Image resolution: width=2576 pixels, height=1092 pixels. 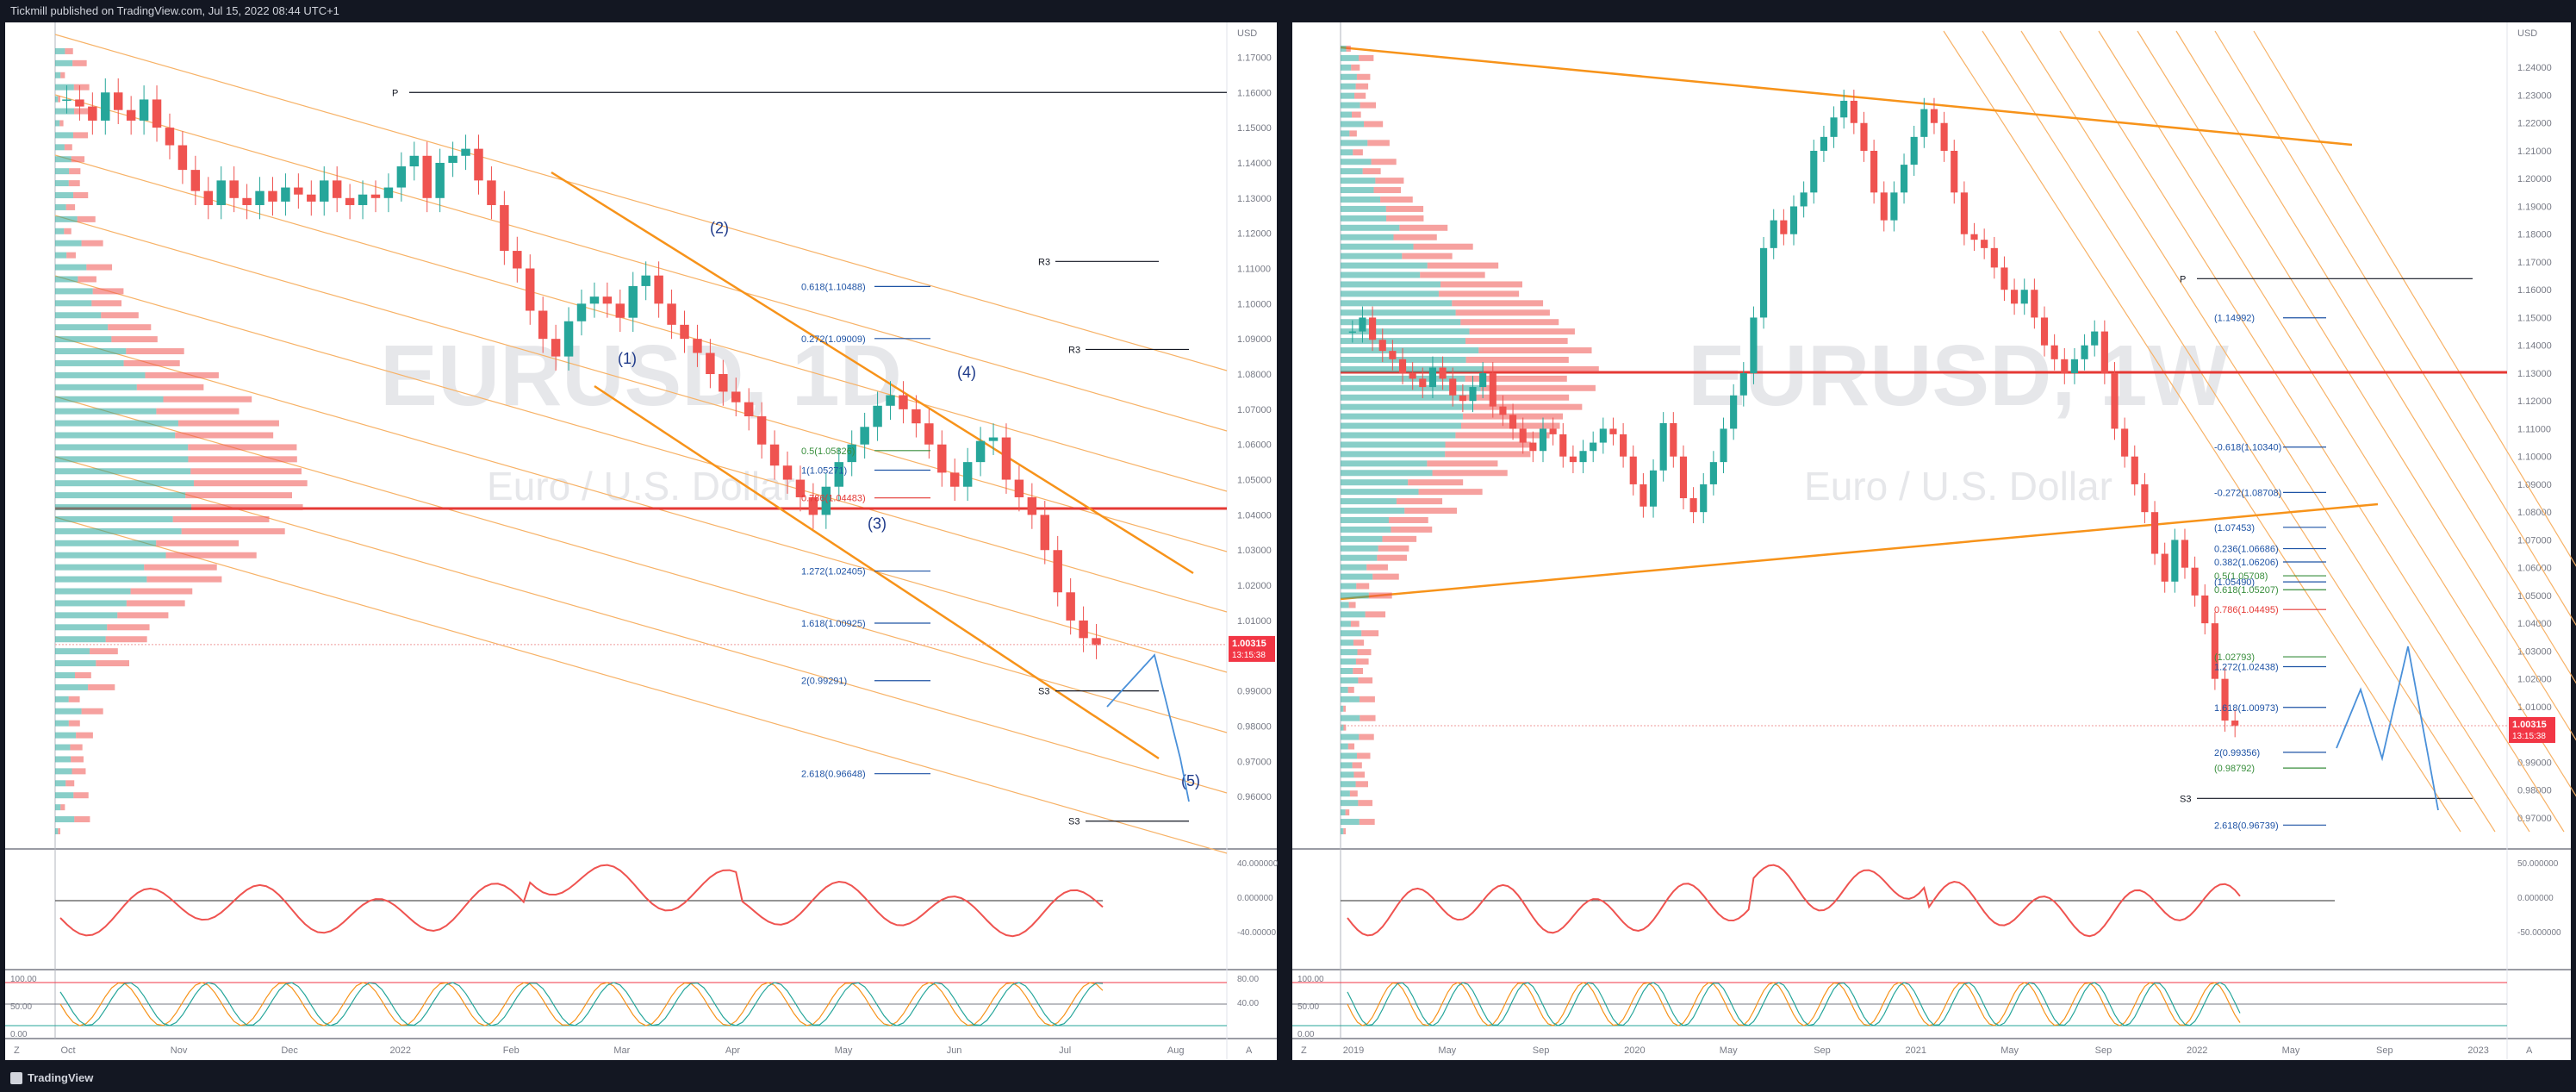 What do you see at coordinates (1900, 1007) in the screenshot?
I see `stochastic-pane: 100.00 50.00 0.00` at bounding box center [1900, 1007].